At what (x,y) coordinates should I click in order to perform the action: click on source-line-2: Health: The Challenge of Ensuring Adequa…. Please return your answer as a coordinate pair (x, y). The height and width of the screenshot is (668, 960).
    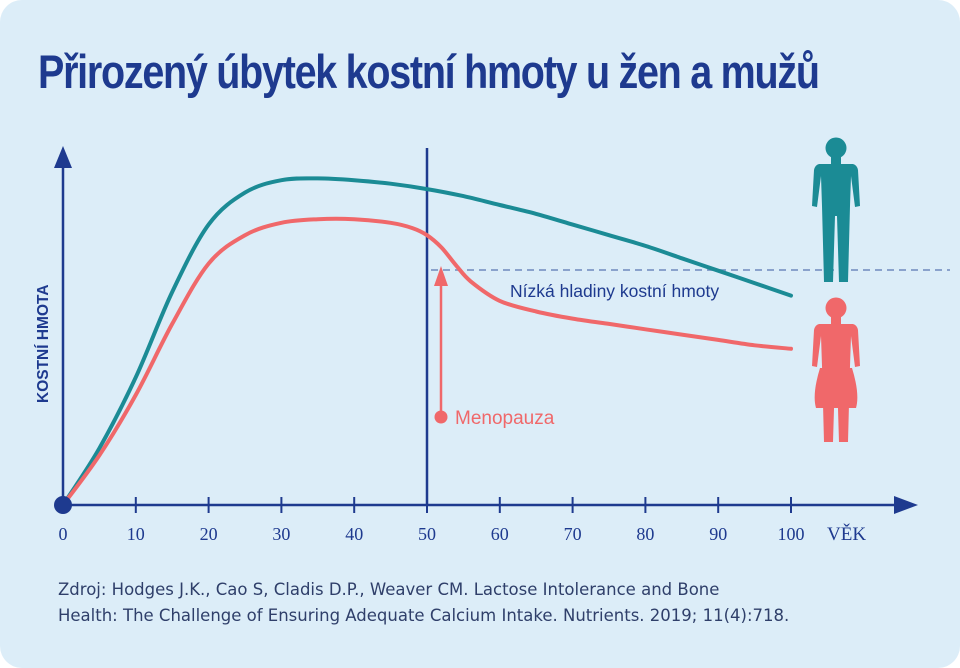
    Looking at the image, I should click on (424, 615).